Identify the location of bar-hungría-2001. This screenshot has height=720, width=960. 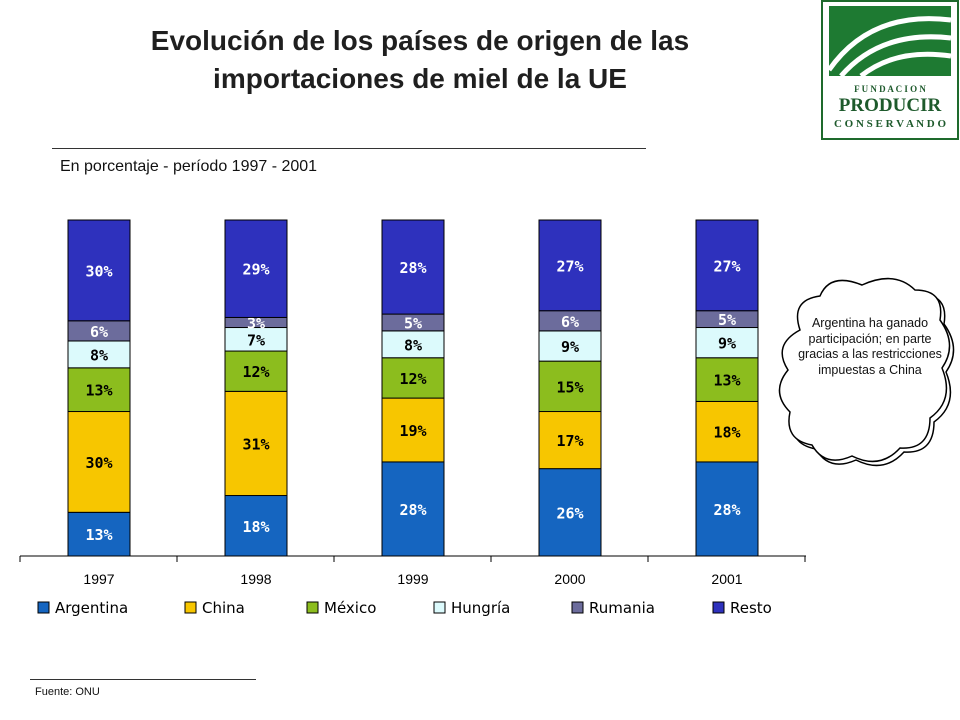
(727, 343).